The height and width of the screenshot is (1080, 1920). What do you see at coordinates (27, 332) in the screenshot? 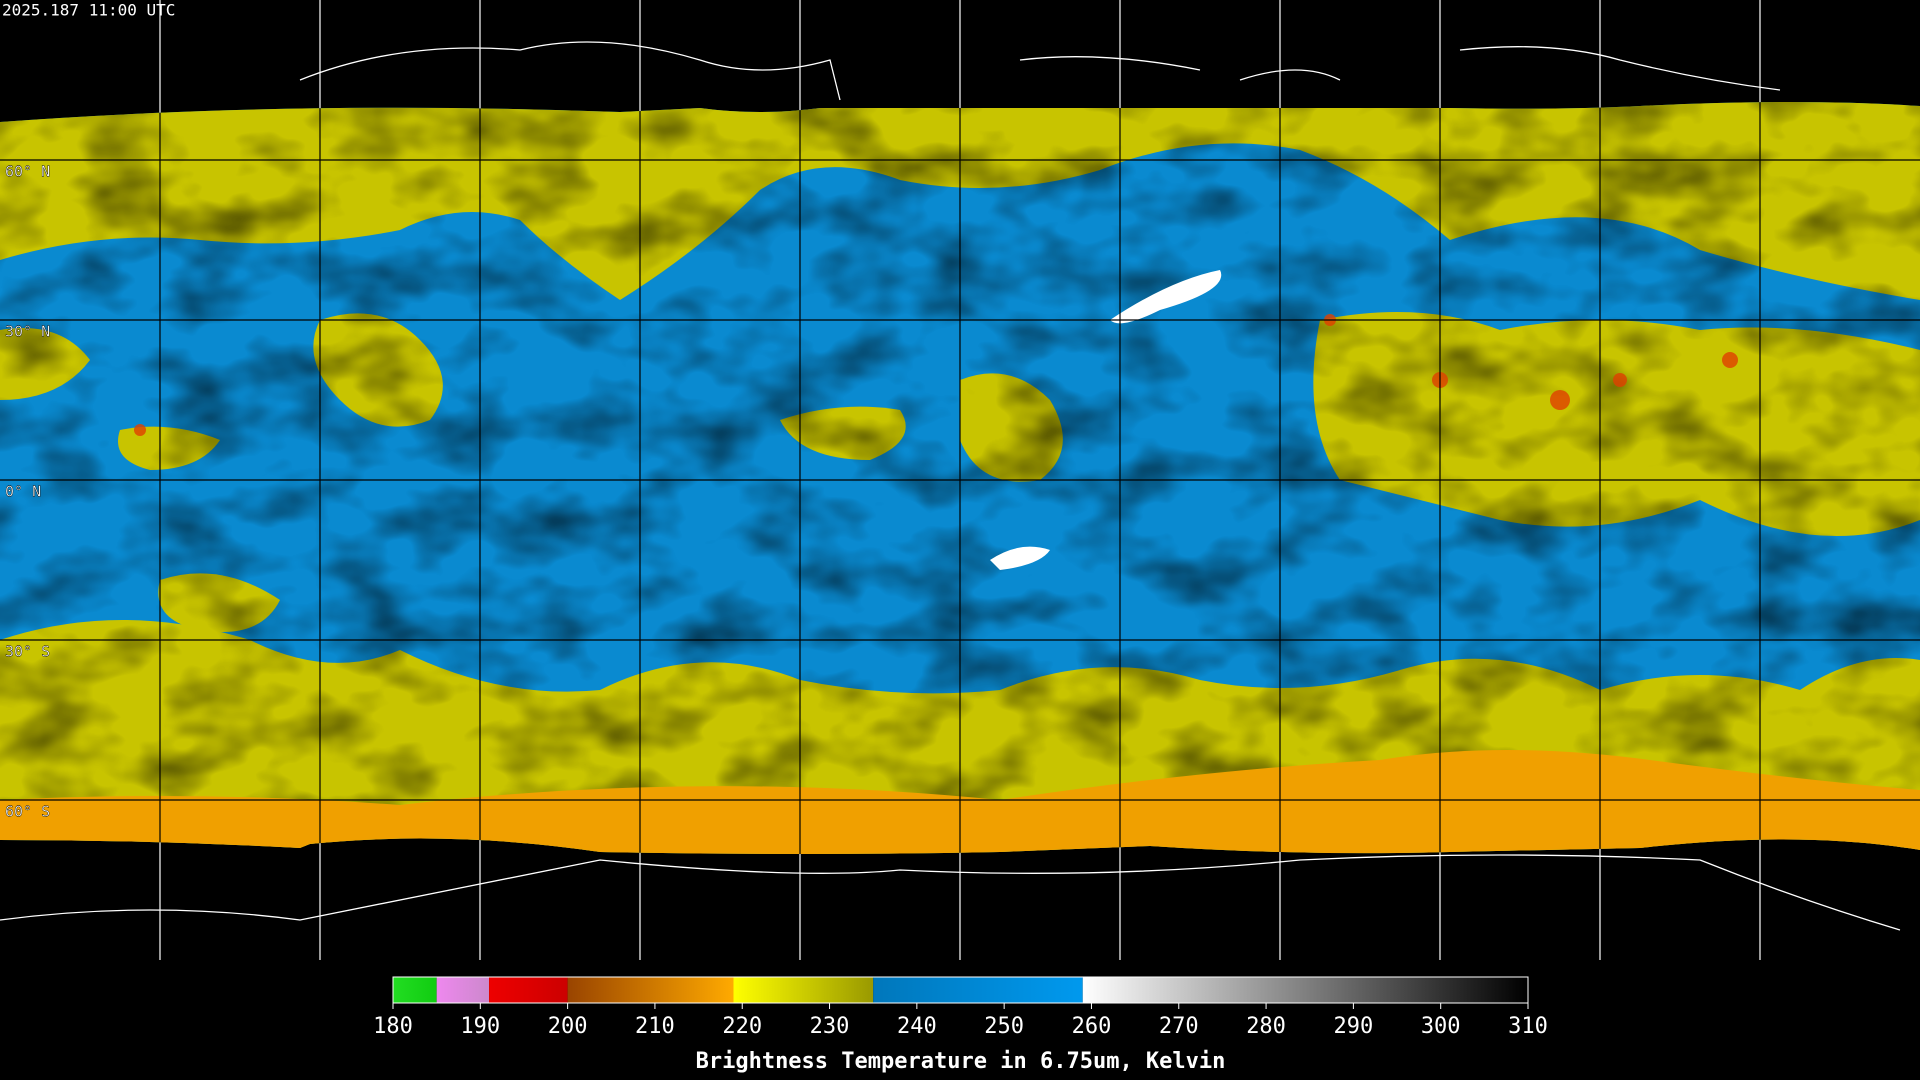
I see `latitude-label: 30° N` at bounding box center [27, 332].